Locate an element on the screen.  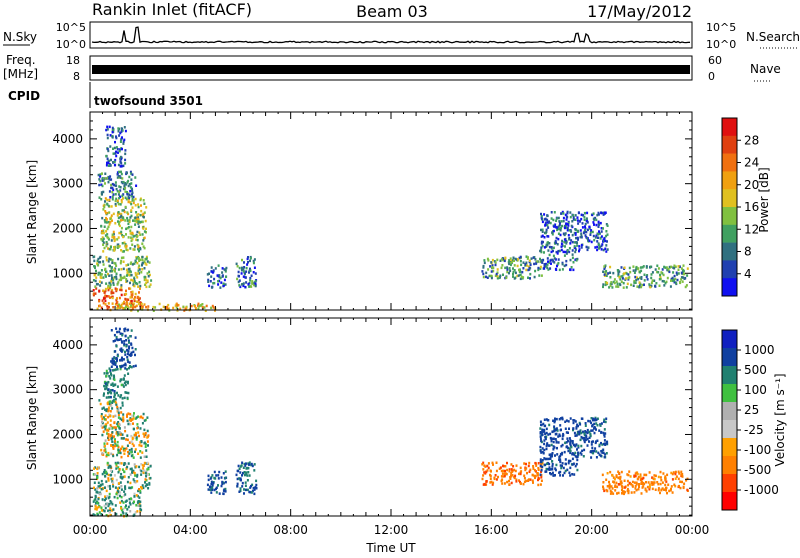
cpid-label: CPID is located at coordinates (24, 96).